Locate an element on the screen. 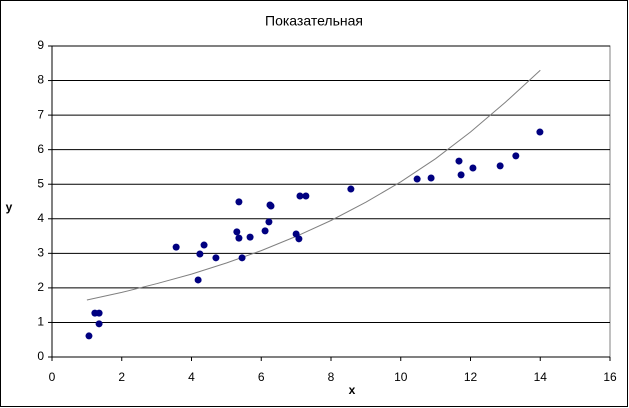 The image size is (629, 408). y-tick-label: 1 is located at coordinates (40, 322).